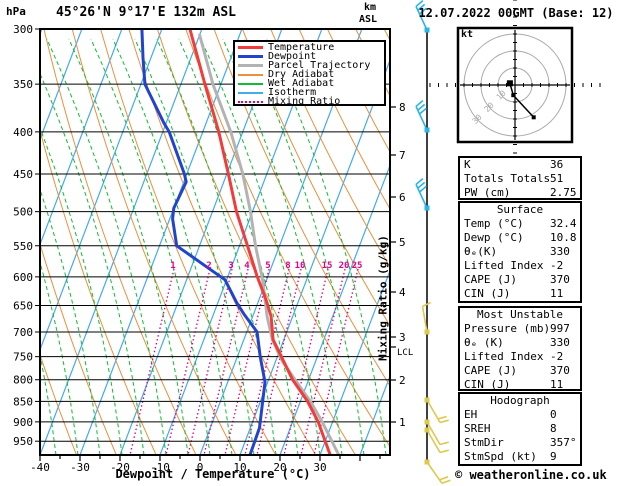  I want to click on mixing-ratio-value-labels: 1 2 3 4 5 8 10 15 20 25, so click(266, 266).